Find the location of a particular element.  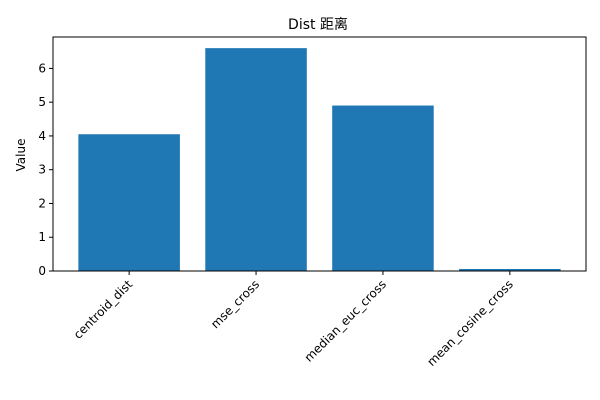

y-tick-label: 1 is located at coordinates (42, 237).